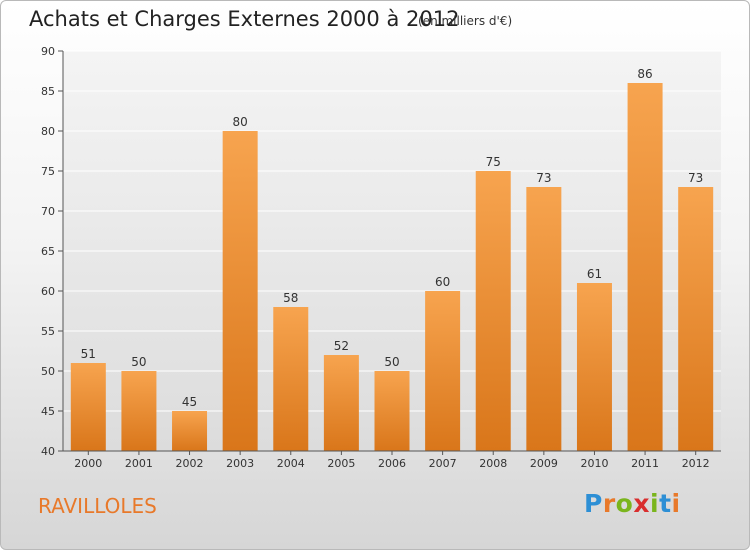 The image size is (750, 551). Describe the element at coordinates (48, 131) in the screenshot. I see `y-tick-label: 80` at that location.